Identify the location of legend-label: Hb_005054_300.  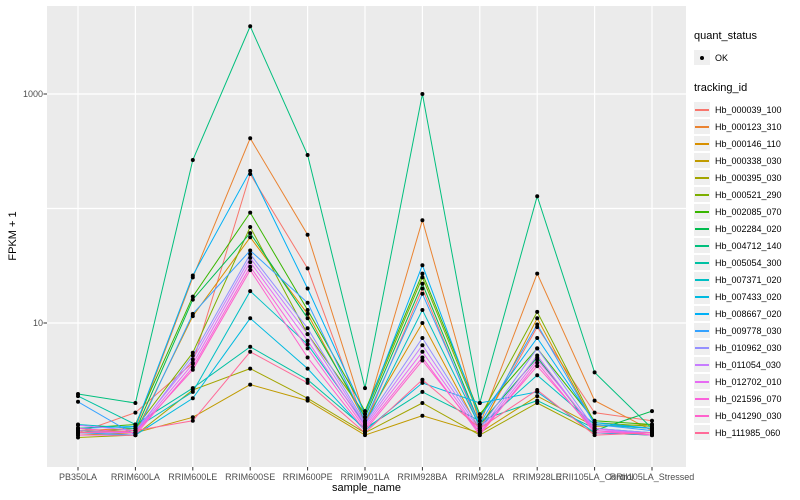
(748, 262).